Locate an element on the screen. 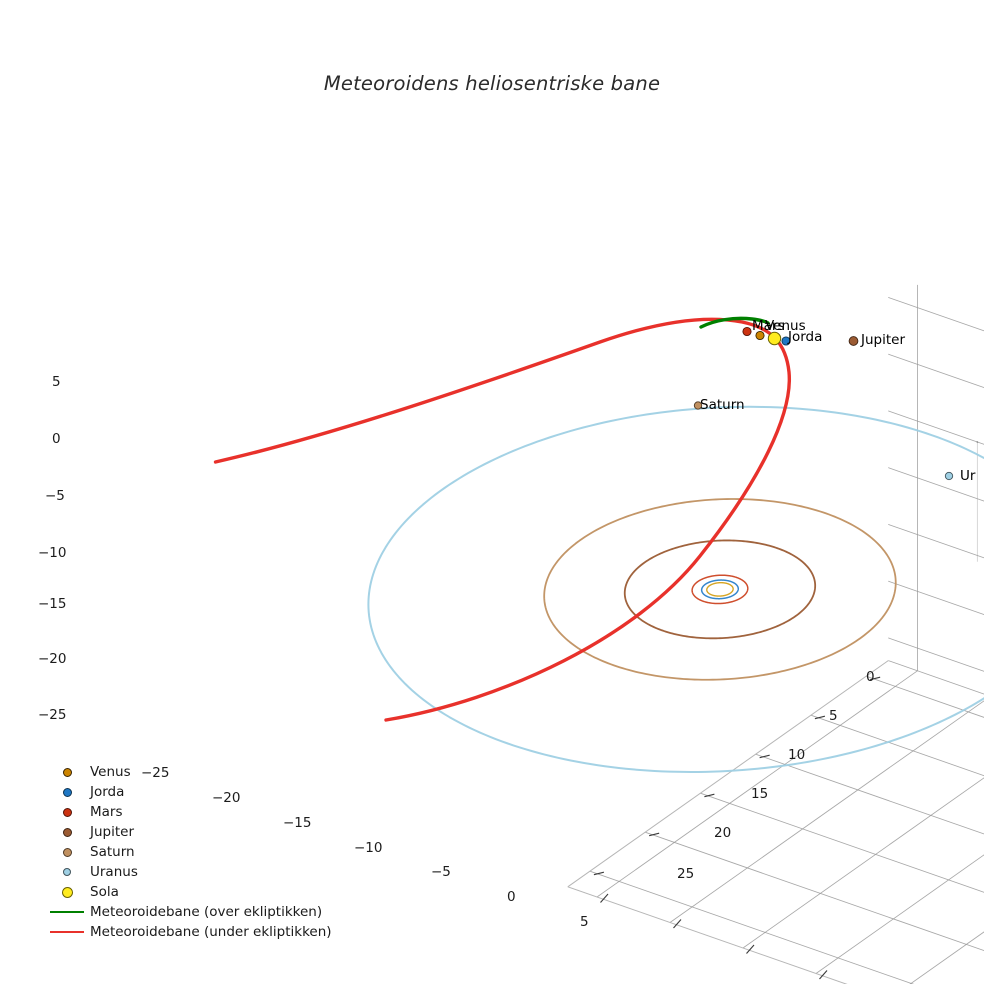  y-tick-label-1: 5 is located at coordinates (833, 716).